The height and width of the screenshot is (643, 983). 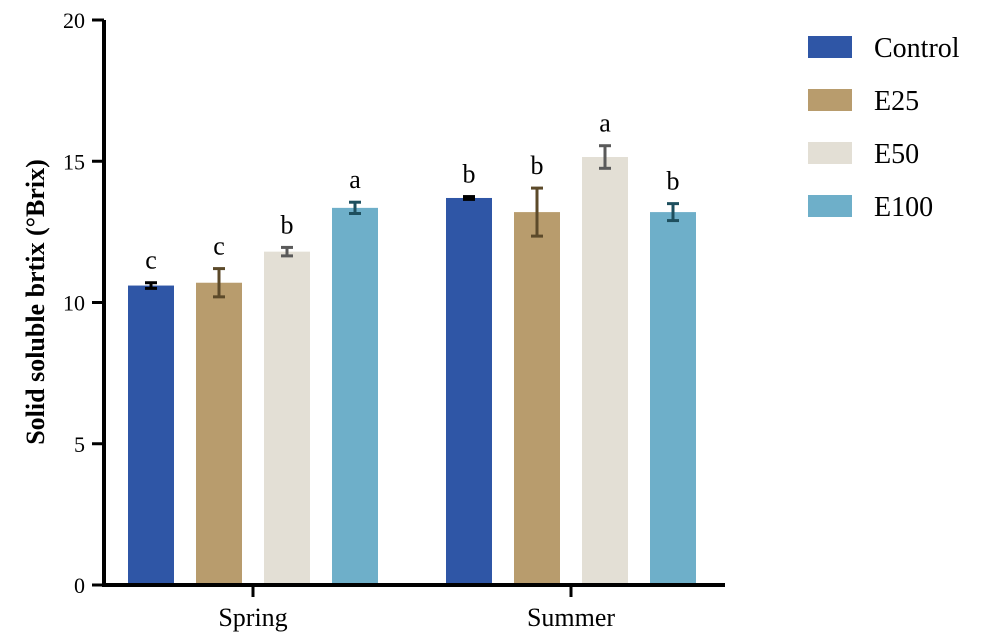 What do you see at coordinates (605, 123) in the screenshot?
I see `sig-label-e50-summer: a` at bounding box center [605, 123].